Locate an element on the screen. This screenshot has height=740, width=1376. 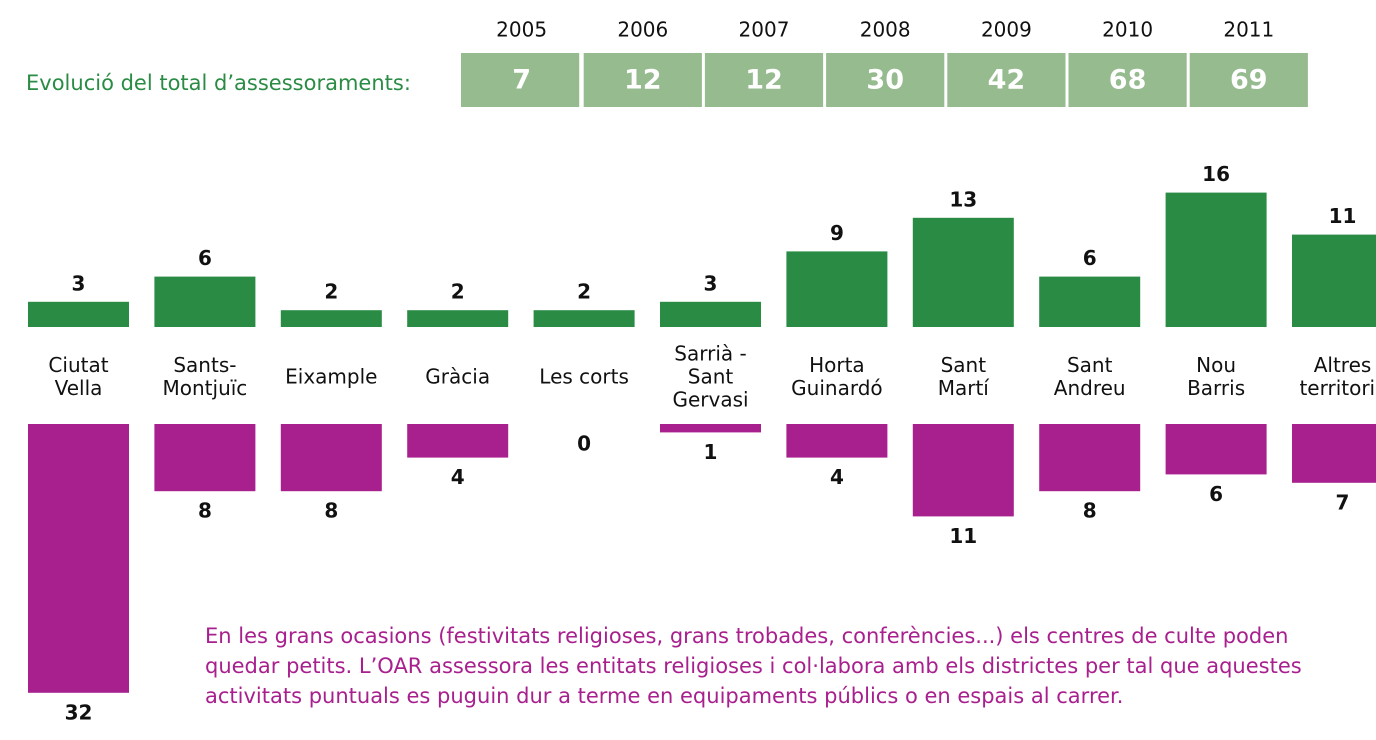
total-value: 42 is located at coordinates (1007, 80).